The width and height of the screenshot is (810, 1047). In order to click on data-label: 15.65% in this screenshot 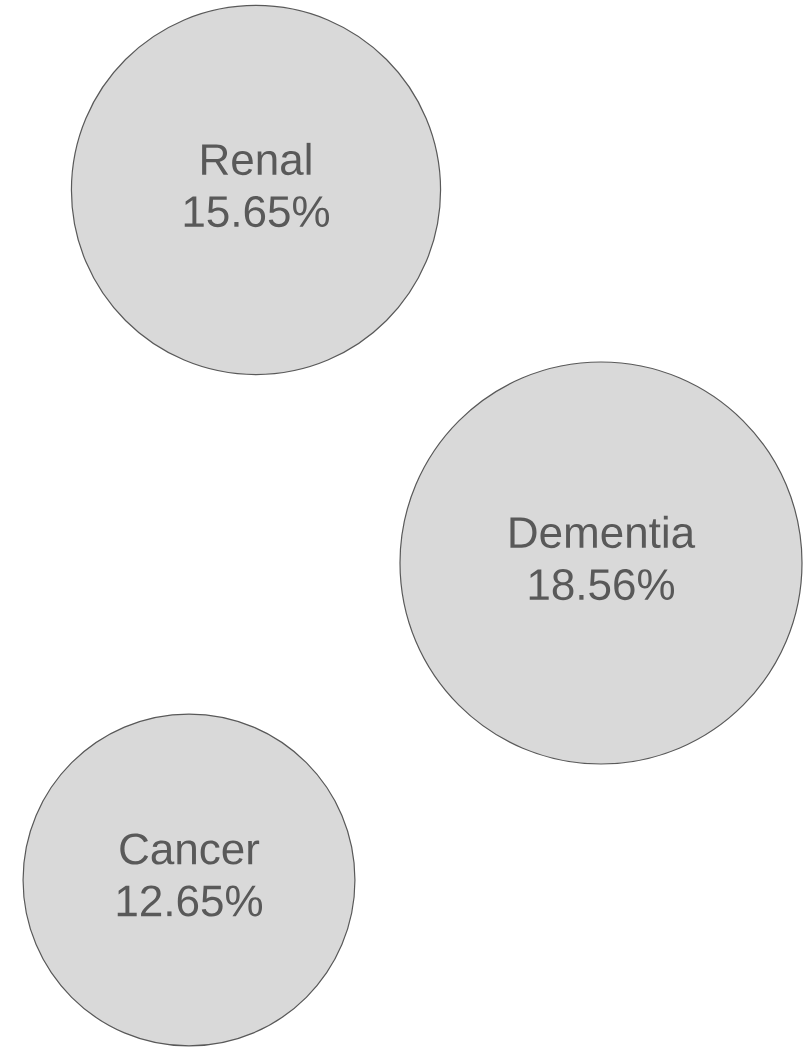, I will do `click(257, 212)`.